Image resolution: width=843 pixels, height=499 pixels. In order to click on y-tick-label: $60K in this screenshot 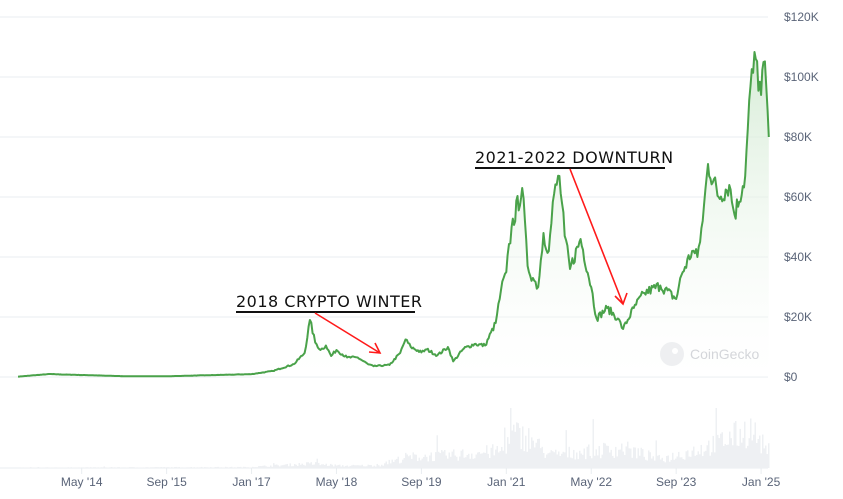, I will do `click(798, 197)`.